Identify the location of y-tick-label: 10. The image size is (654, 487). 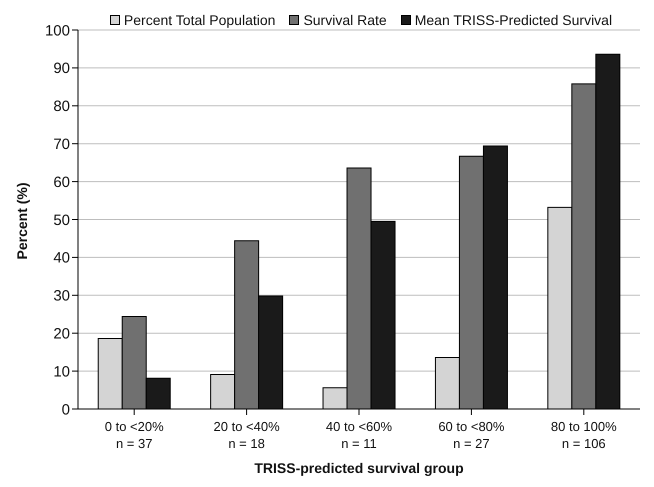
(61, 371).